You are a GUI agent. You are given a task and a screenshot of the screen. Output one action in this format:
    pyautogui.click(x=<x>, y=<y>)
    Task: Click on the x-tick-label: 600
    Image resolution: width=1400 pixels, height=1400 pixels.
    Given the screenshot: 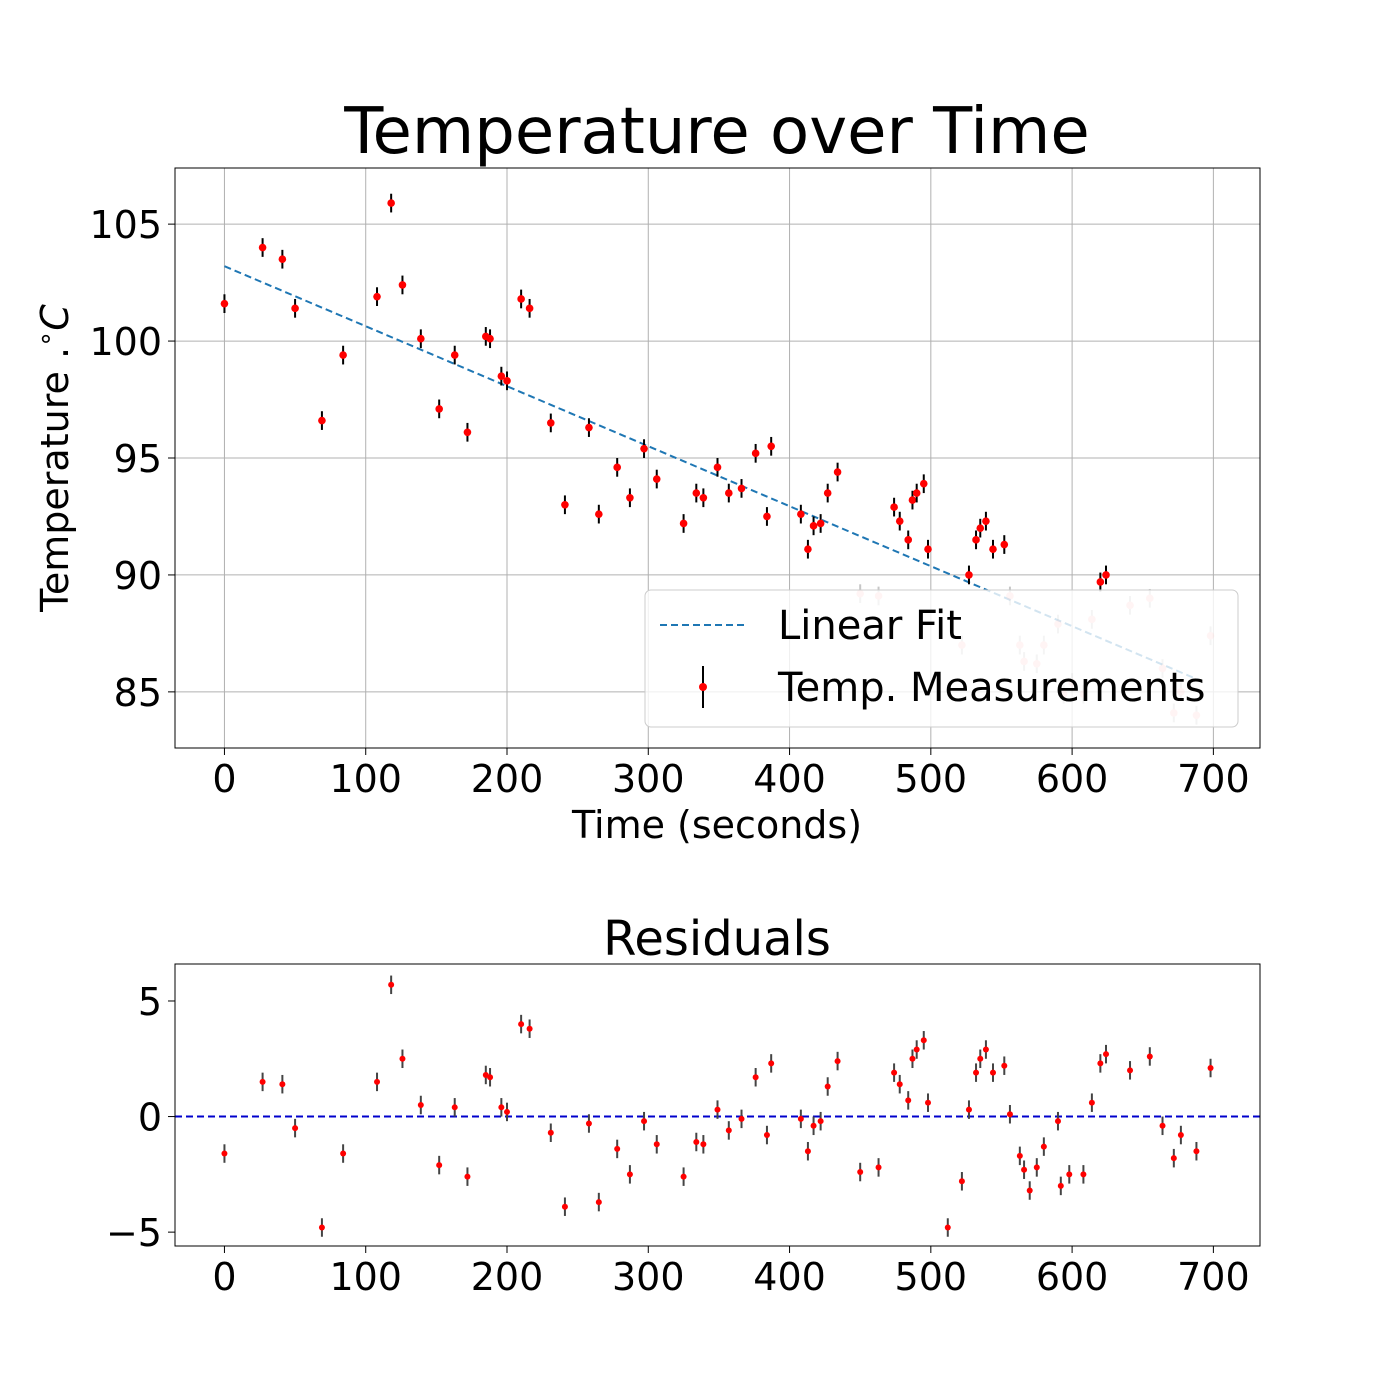 What is the action you would take?
    pyautogui.click(x=1072, y=779)
    